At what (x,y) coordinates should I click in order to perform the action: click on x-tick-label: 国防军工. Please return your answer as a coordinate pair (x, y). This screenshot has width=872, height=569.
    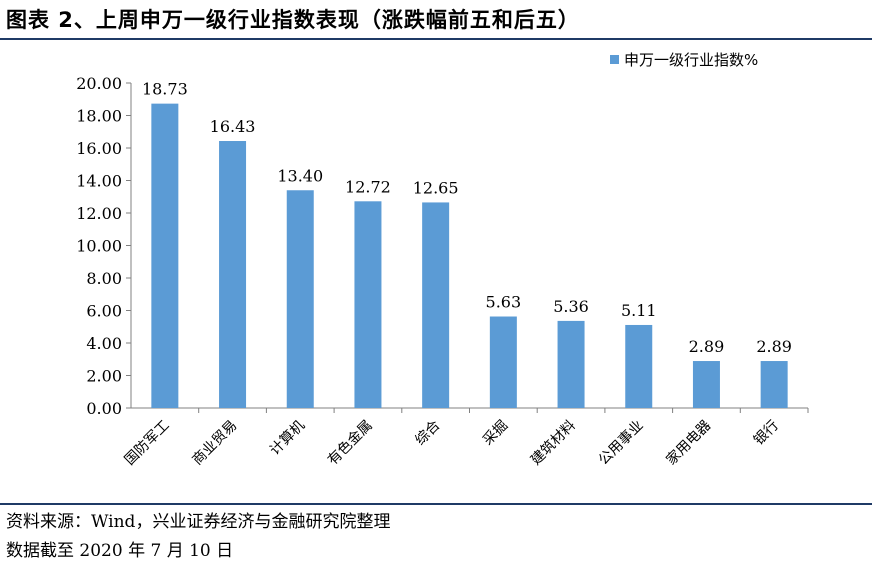
    Looking at the image, I should click on (147, 443).